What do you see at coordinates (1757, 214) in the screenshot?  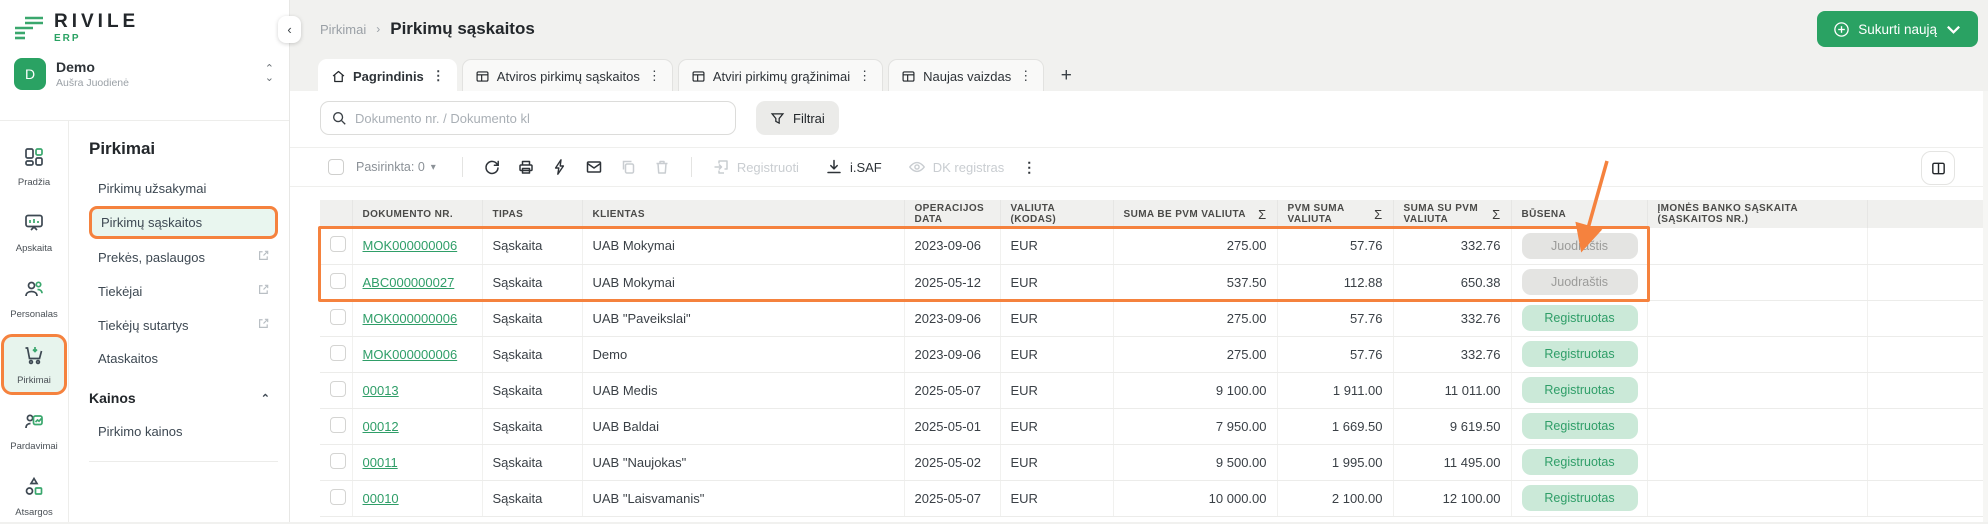 I see `column-header-bankas: ĮMONĖS BANKO SĄSKAITA (SĄSKAITOS NR.)` at bounding box center [1757, 214].